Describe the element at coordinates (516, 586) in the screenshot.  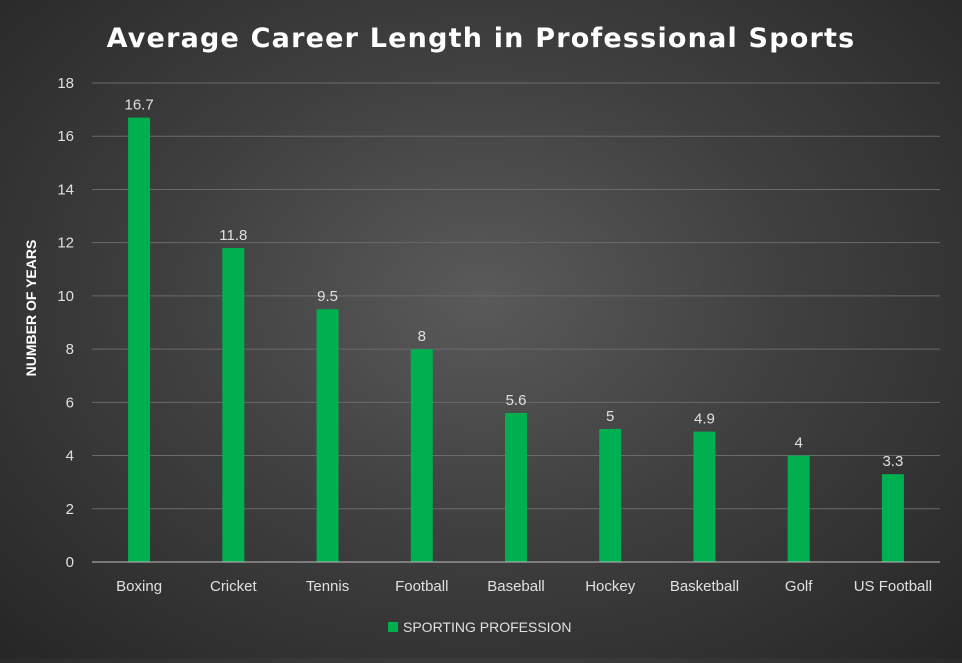
I see `x-tick-label-baseball: Baseball` at that location.